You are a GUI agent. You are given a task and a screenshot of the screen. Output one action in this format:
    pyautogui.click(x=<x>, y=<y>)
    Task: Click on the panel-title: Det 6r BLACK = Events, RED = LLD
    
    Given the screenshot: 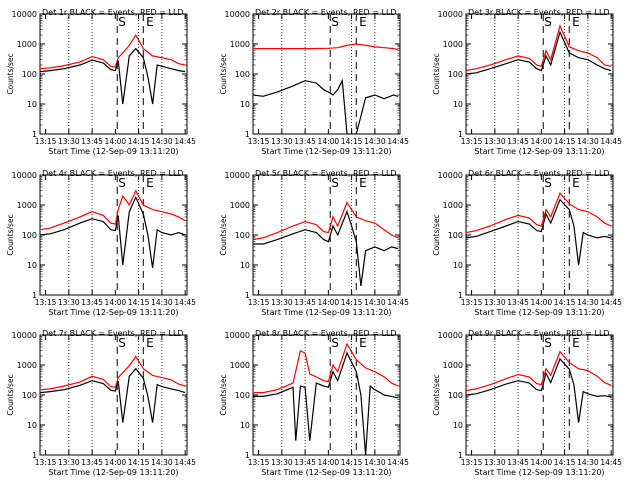 What is the action you would take?
    pyautogui.click(x=539, y=173)
    